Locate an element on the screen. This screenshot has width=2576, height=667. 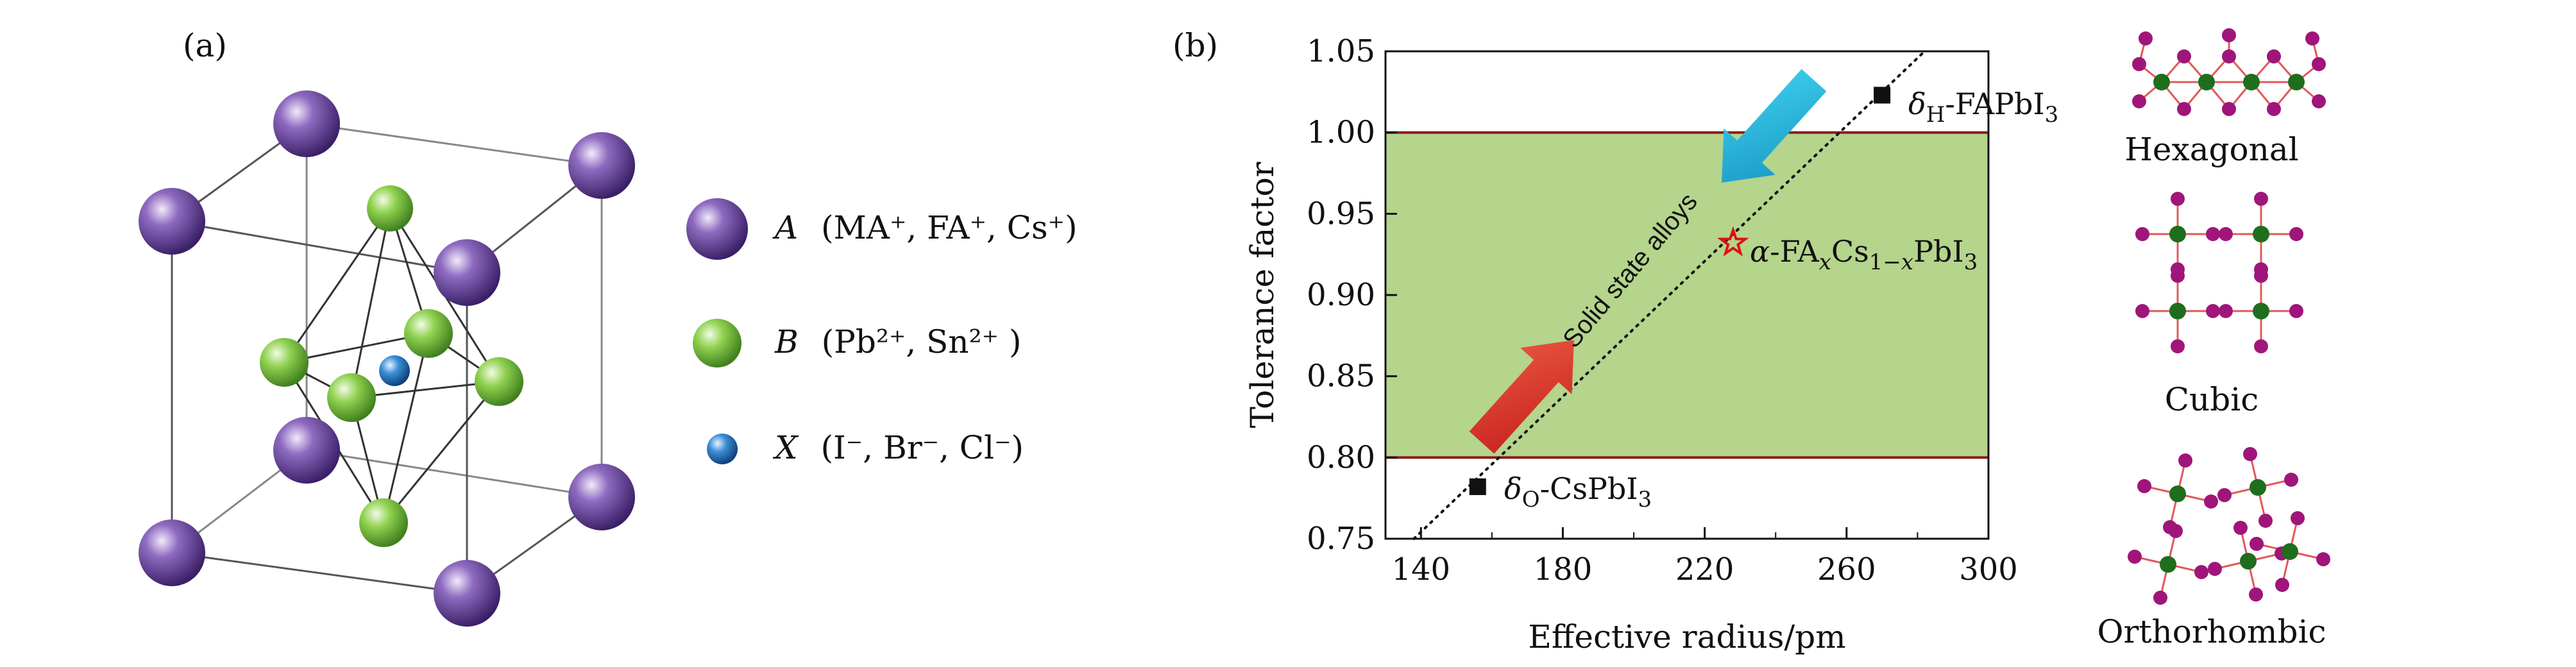
structure-label-cubic: Cubic is located at coordinates (2211, 399).